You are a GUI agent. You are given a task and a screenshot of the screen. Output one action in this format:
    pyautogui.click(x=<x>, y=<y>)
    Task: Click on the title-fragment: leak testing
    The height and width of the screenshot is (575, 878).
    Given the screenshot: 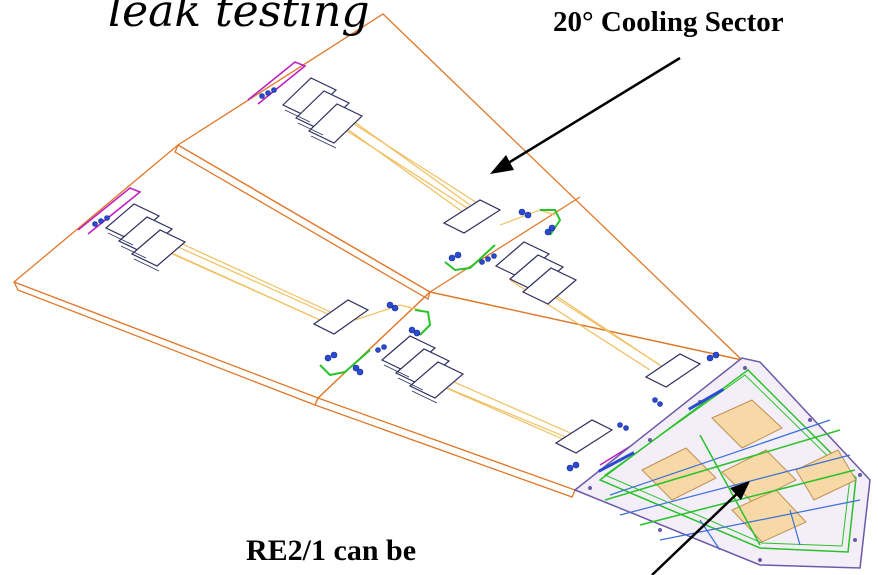 What is the action you would take?
    pyautogui.click(x=239, y=18)
    